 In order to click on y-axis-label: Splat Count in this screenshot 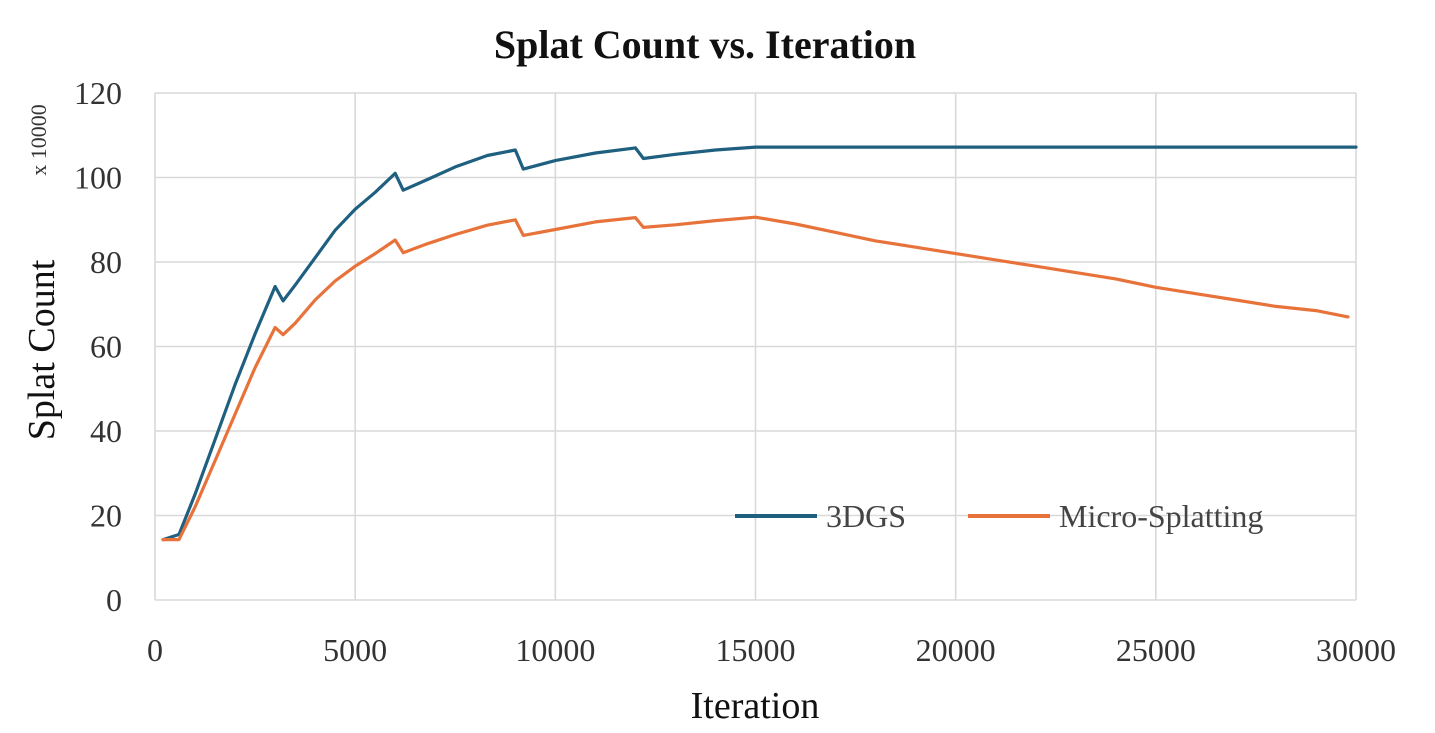, I will do `click(42, 349)`.